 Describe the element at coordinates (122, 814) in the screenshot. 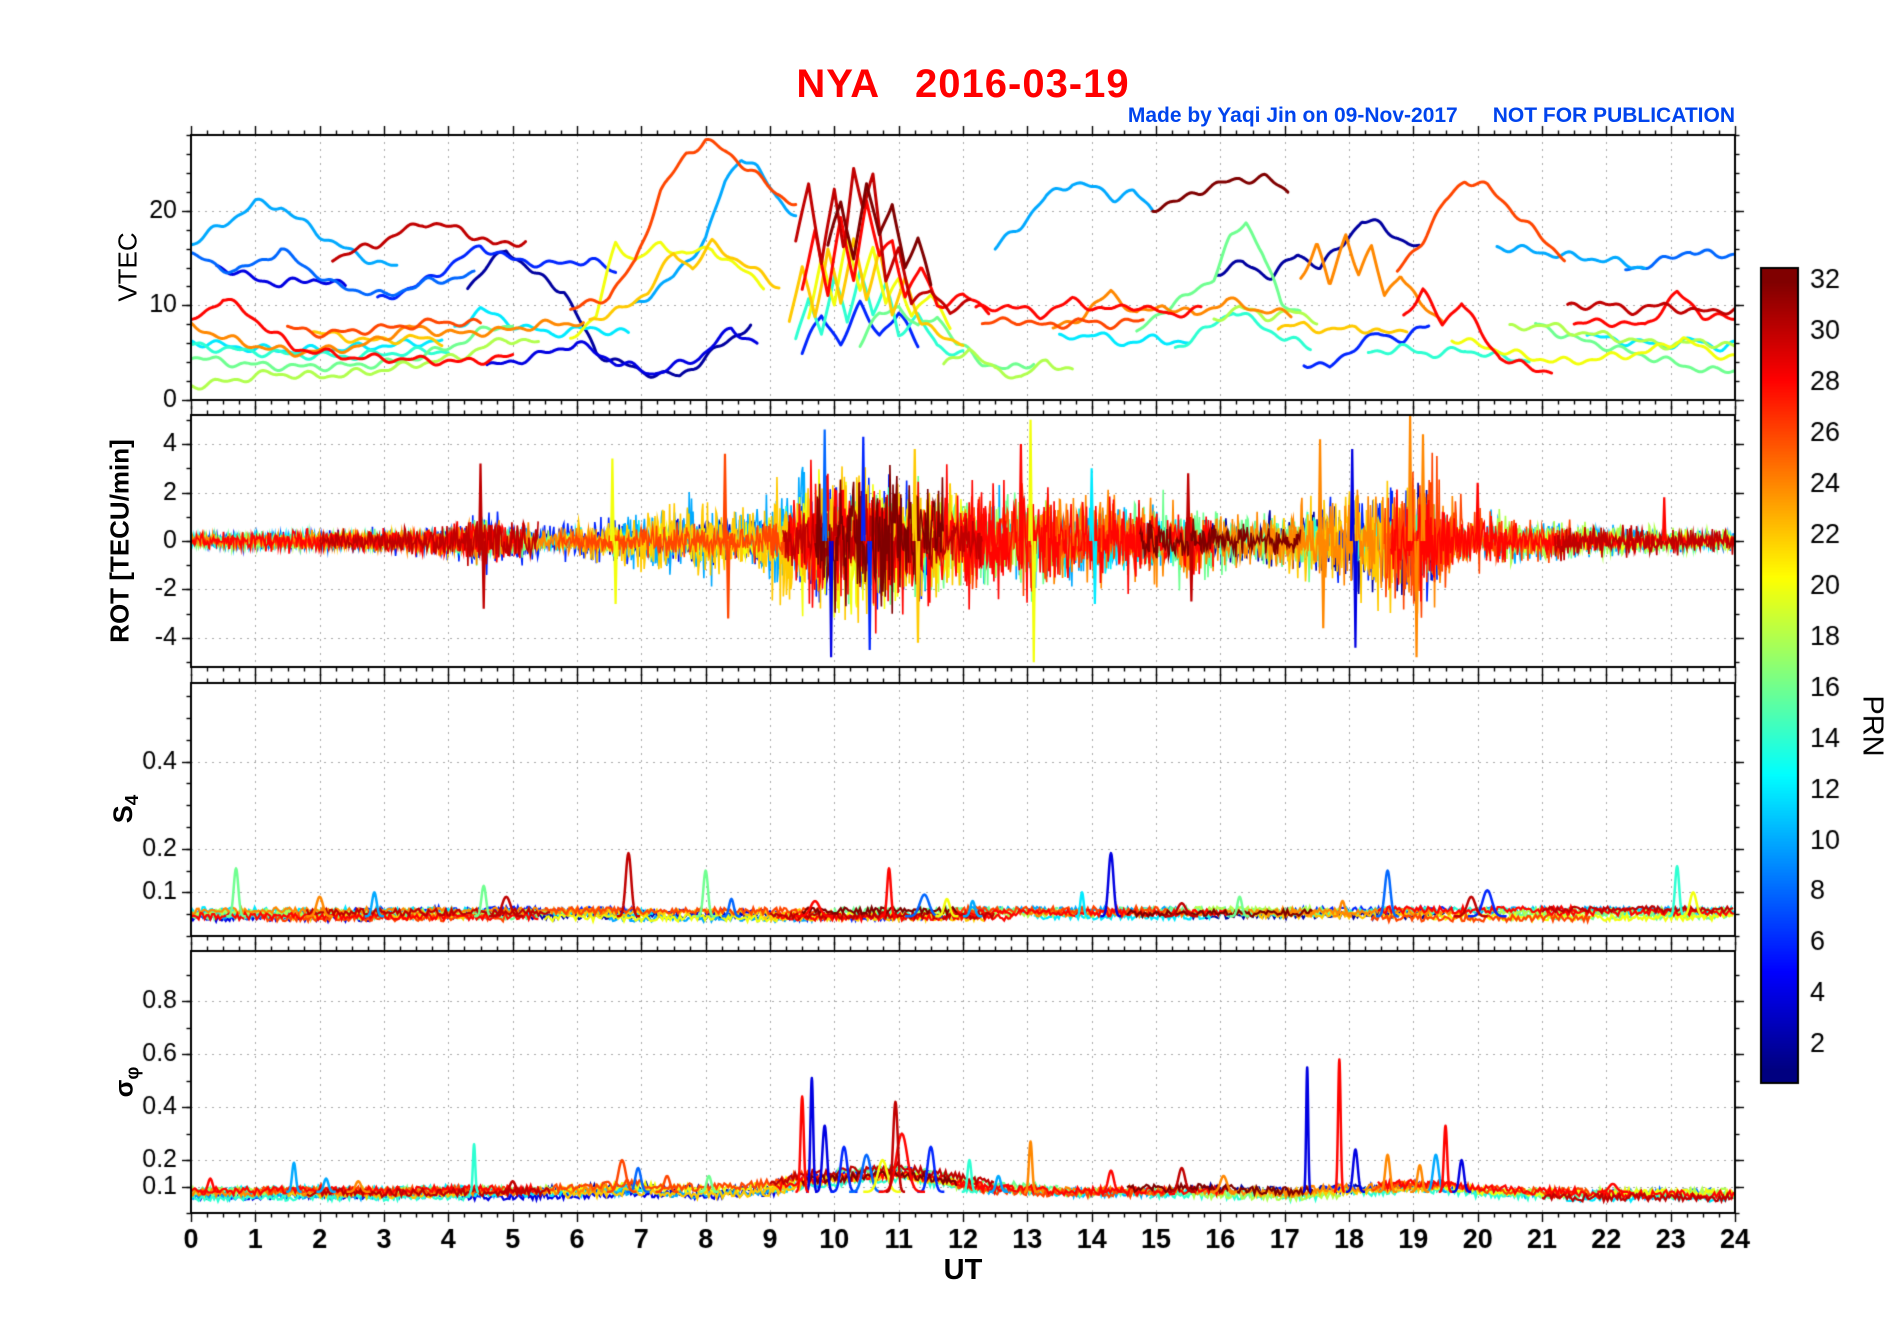

I see `y-axis-label-s4-text: S` at that location.